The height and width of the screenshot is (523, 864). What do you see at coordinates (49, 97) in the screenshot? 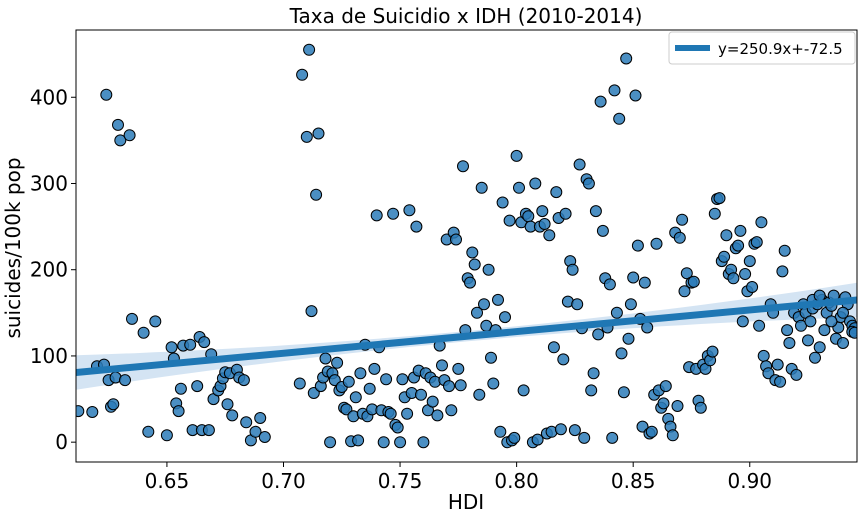
I see `y-tick-label: 400` at bounding box center [49, 97].